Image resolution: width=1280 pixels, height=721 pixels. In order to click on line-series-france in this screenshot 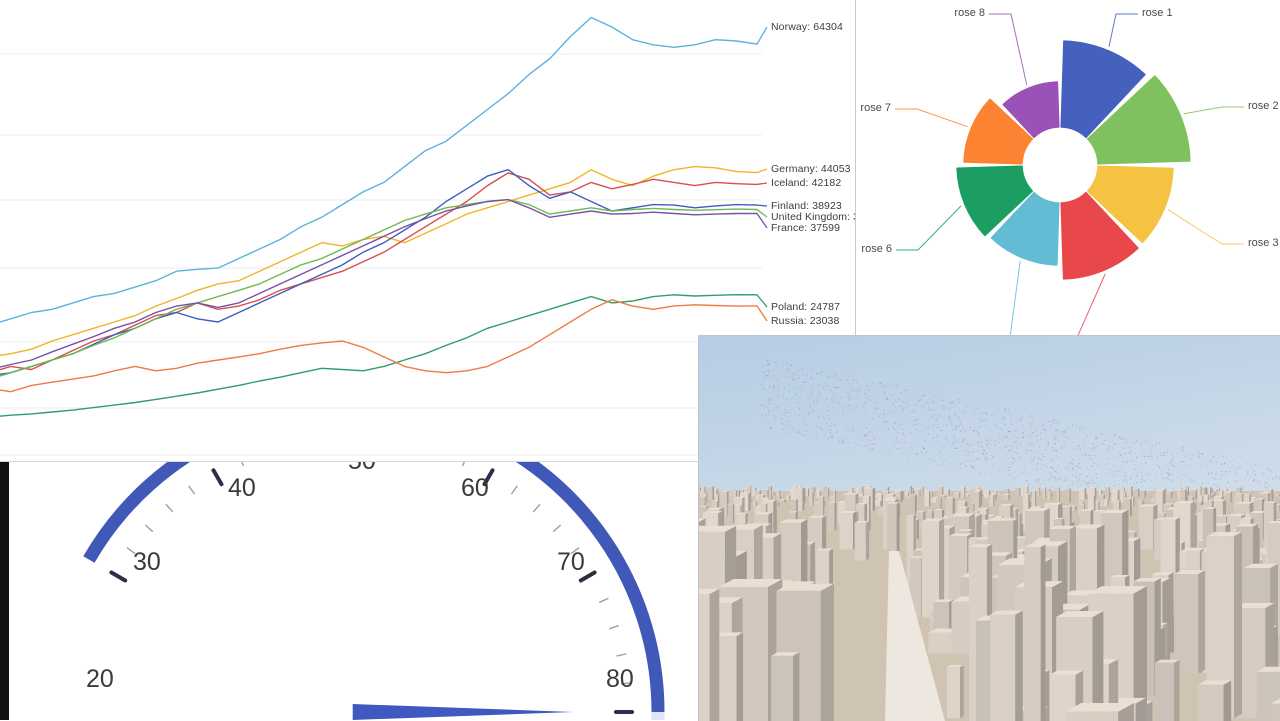, I will do `click(378, 285)`.